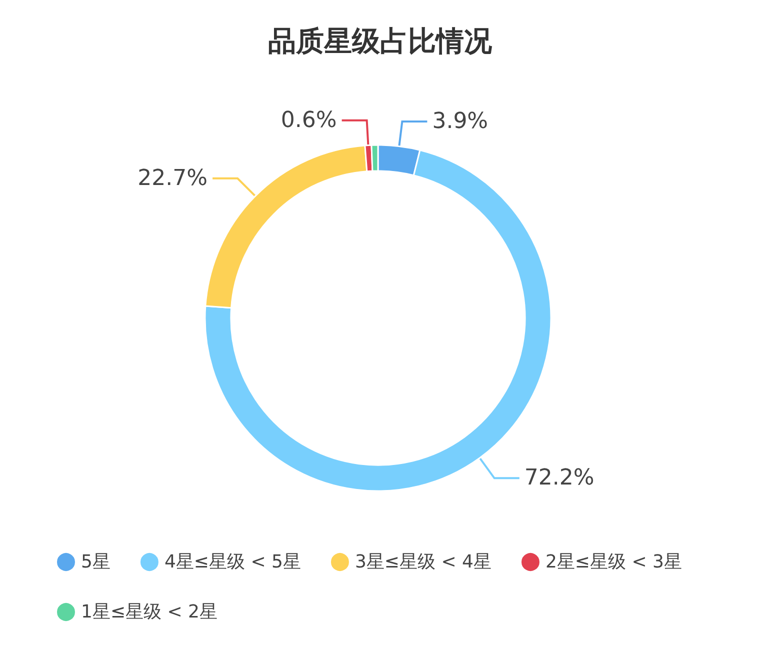  What do you see at coordinates (380, 41) in the screenshot?
I see `chart-title: 品质星级占比情况` at bounding box center [380, 41].